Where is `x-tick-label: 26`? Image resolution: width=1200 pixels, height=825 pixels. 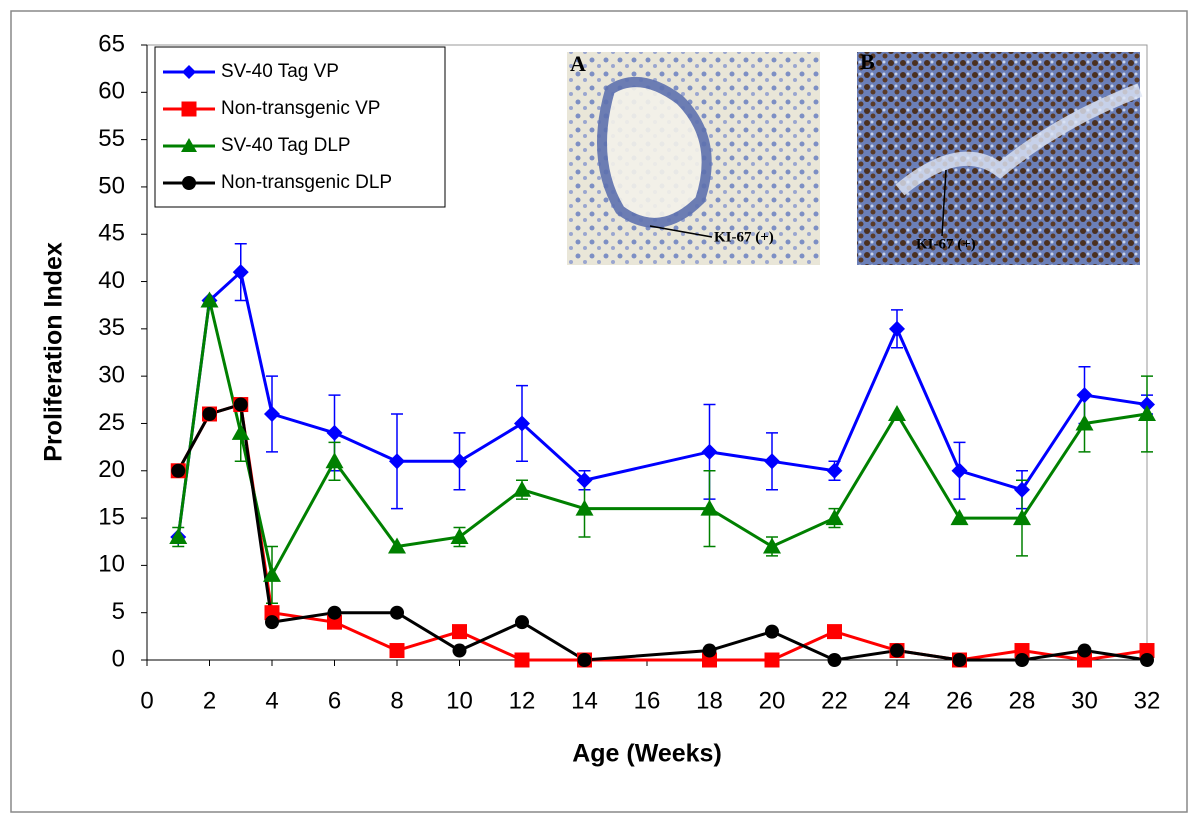
x-tick-label: 26 is located at coordinates (959, 700).